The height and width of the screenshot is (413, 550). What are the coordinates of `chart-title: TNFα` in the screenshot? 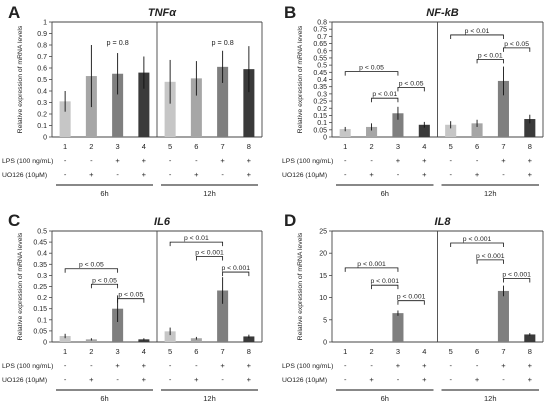 It's located at (162, 13).